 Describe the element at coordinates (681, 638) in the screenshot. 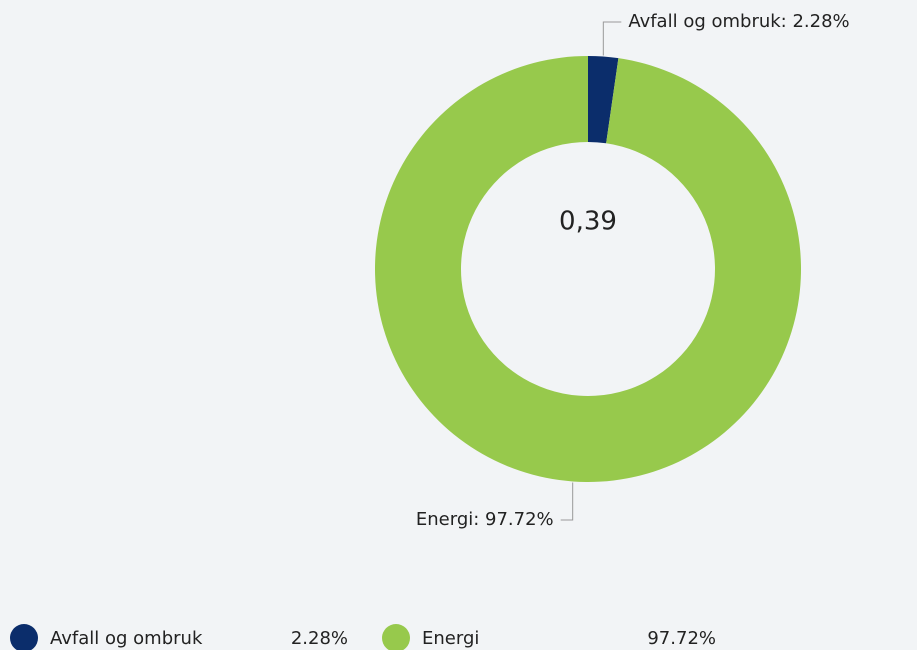

I see `legend-value: 97.72%` at that location.